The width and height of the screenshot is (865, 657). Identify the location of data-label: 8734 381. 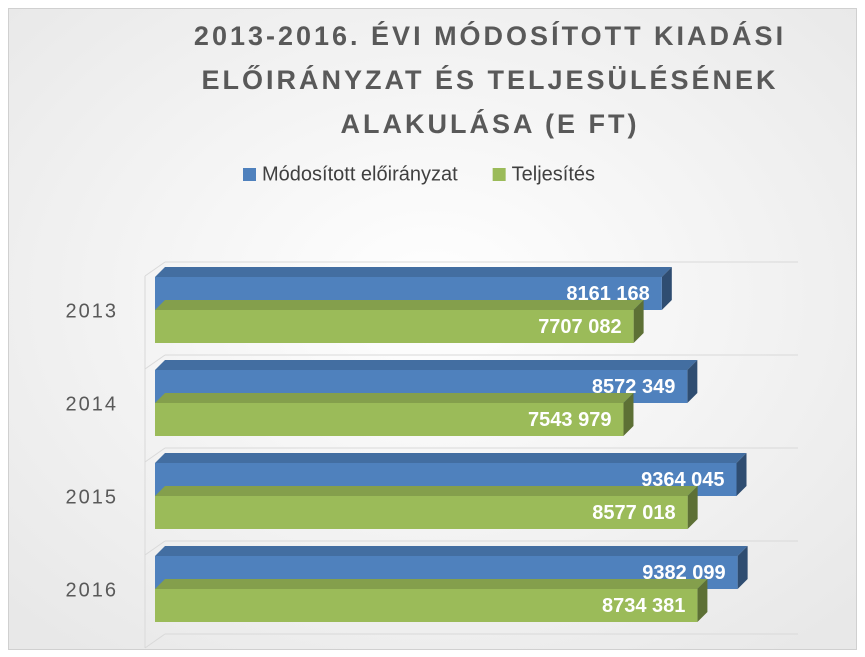
(643, 606).